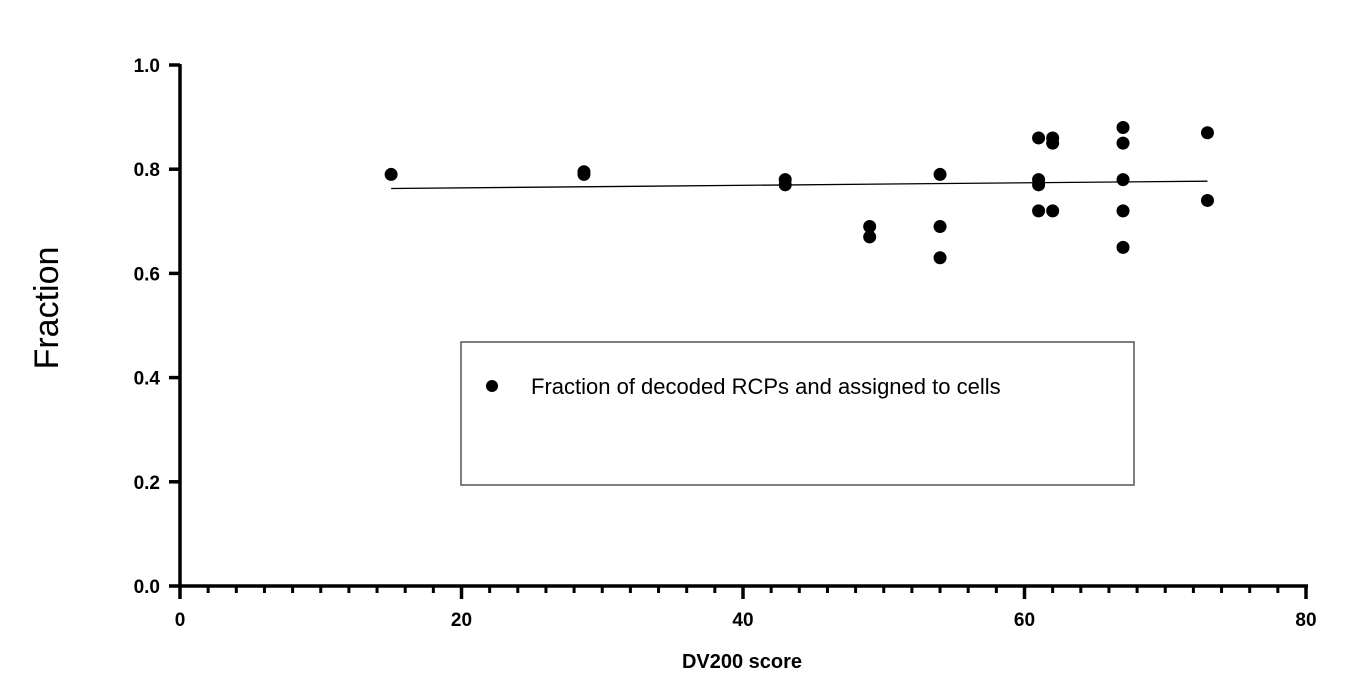 The height and width of the screenshot is (692, 1354). What do you see at coordinates (147, 587) in the screenshot?
I see `y-tick-label: 0.0` at bounding box center [147, 587].